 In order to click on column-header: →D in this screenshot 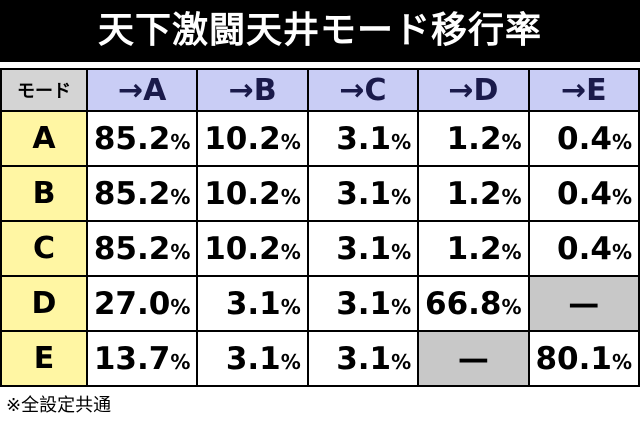, I will do `click(473, 90)`.